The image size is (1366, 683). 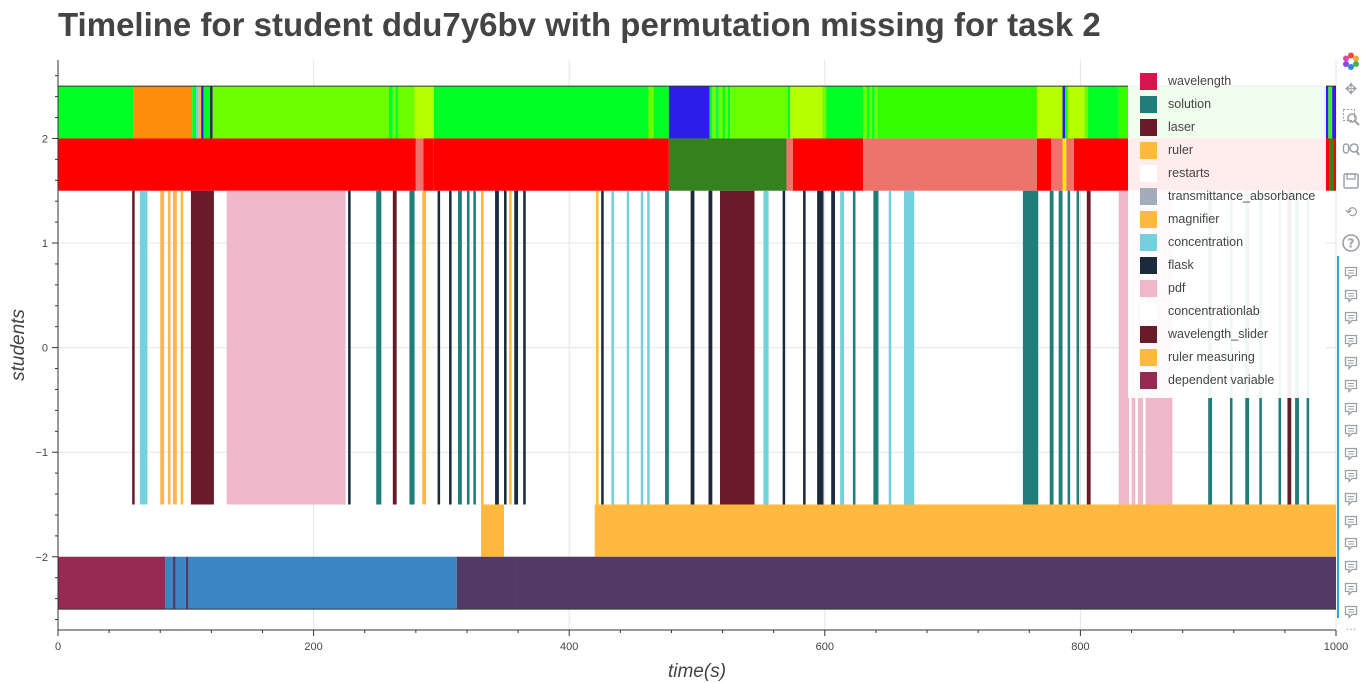 What do you see at coordinates (1351, 629) in the screenshot?
I see `more-tools-button: ···` at bounding box center [1351, 629].